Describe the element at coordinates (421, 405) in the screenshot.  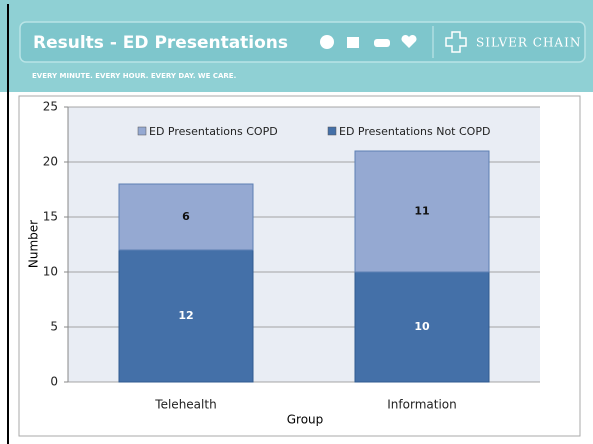
I see `x-tick-label: Information` at that location.